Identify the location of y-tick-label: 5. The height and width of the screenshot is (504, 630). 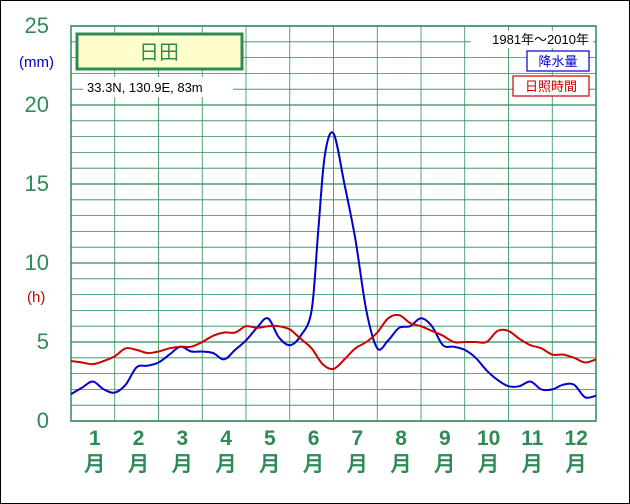
(43, 341).